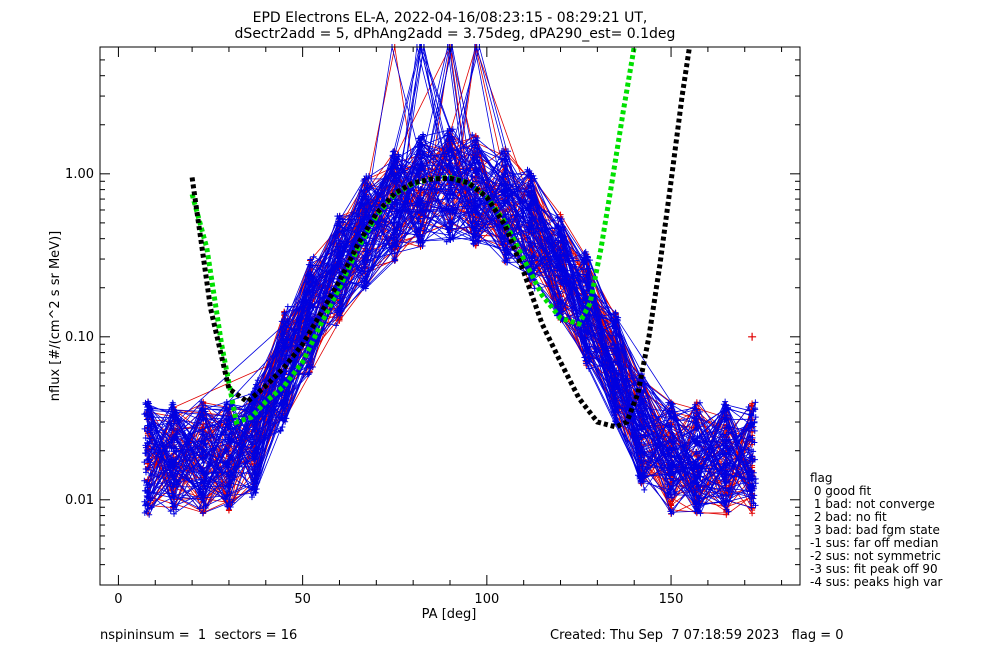 This screenshot has height=650, width=1000. What do you see at coordinates (821, 478) in the screenshot?
I see `legend-title: flag` at bounding box center [821, 478].